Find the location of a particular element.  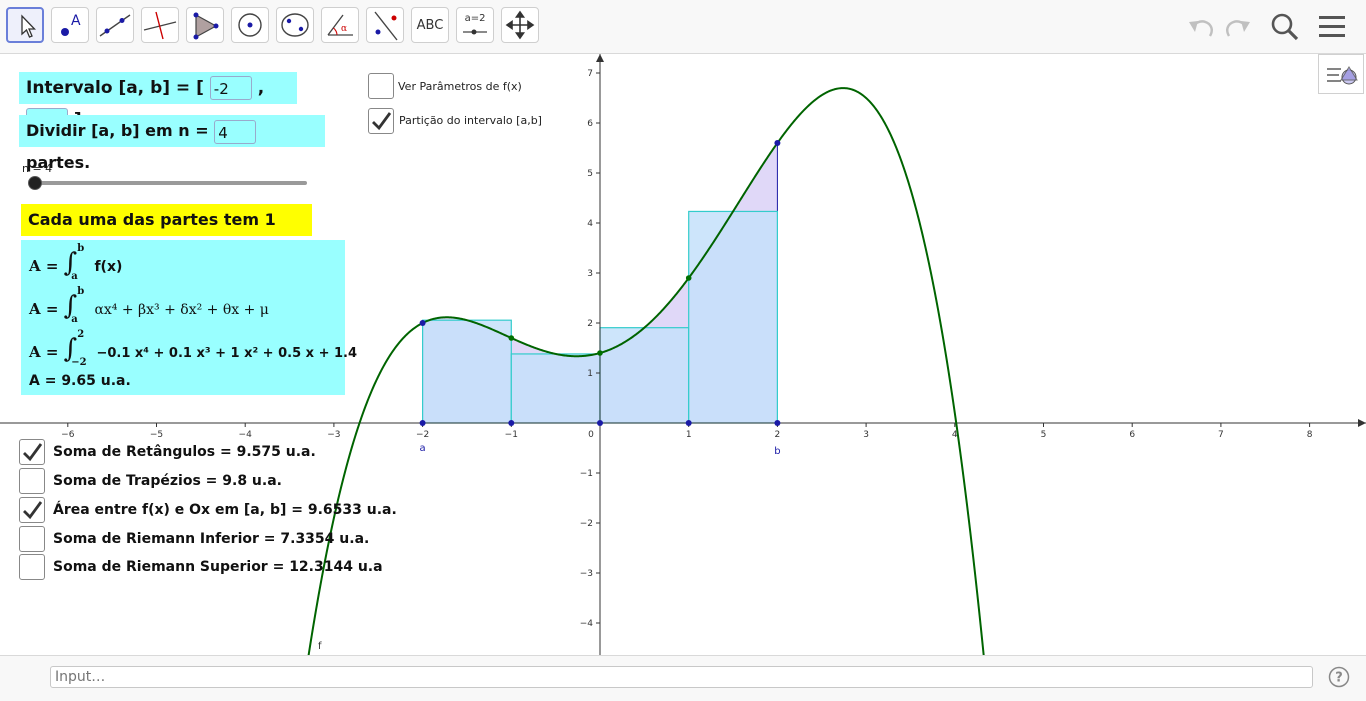

n-slider-track is located at coordinates (171, 183).